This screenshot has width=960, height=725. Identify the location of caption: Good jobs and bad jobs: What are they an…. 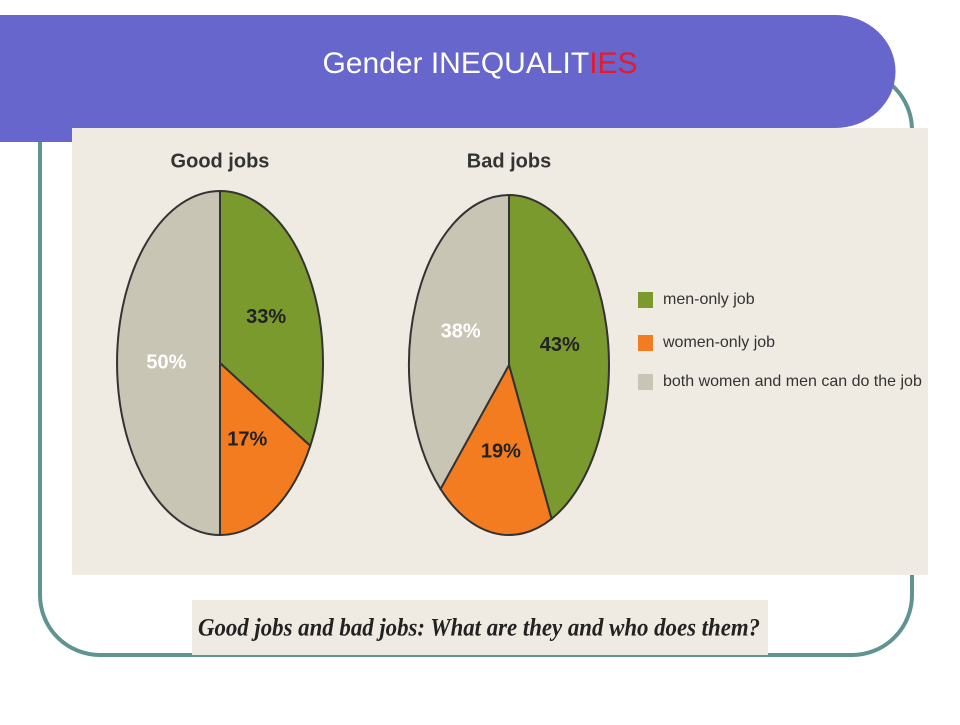
(479, 628).